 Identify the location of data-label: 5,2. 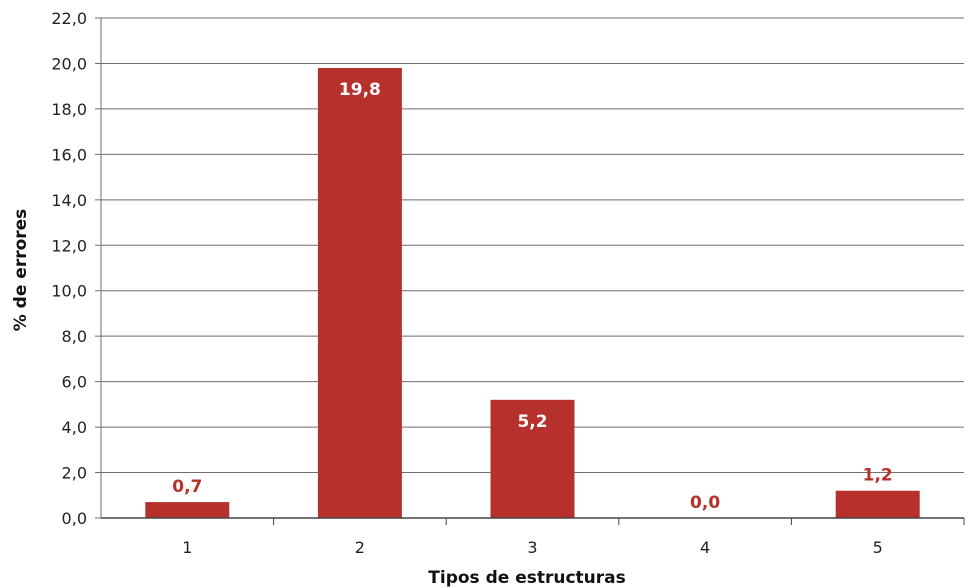
(532, 422).